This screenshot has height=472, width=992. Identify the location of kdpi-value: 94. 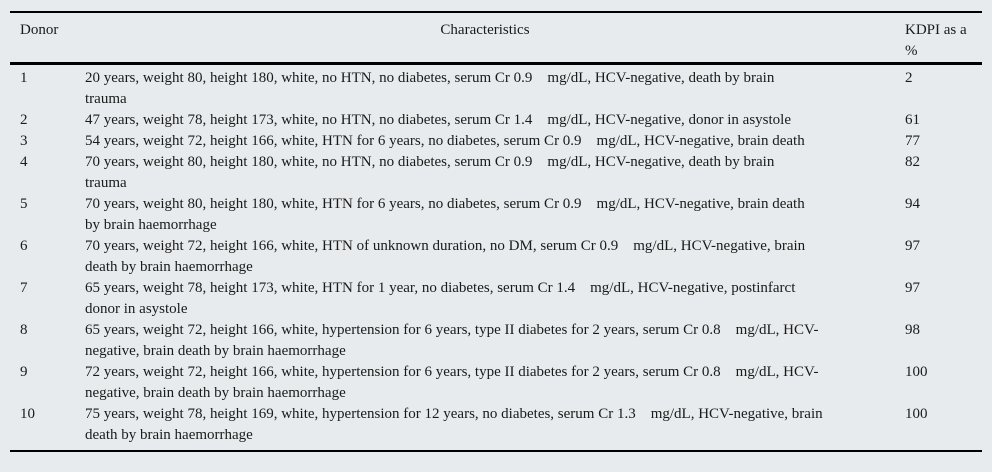
(912, 204).